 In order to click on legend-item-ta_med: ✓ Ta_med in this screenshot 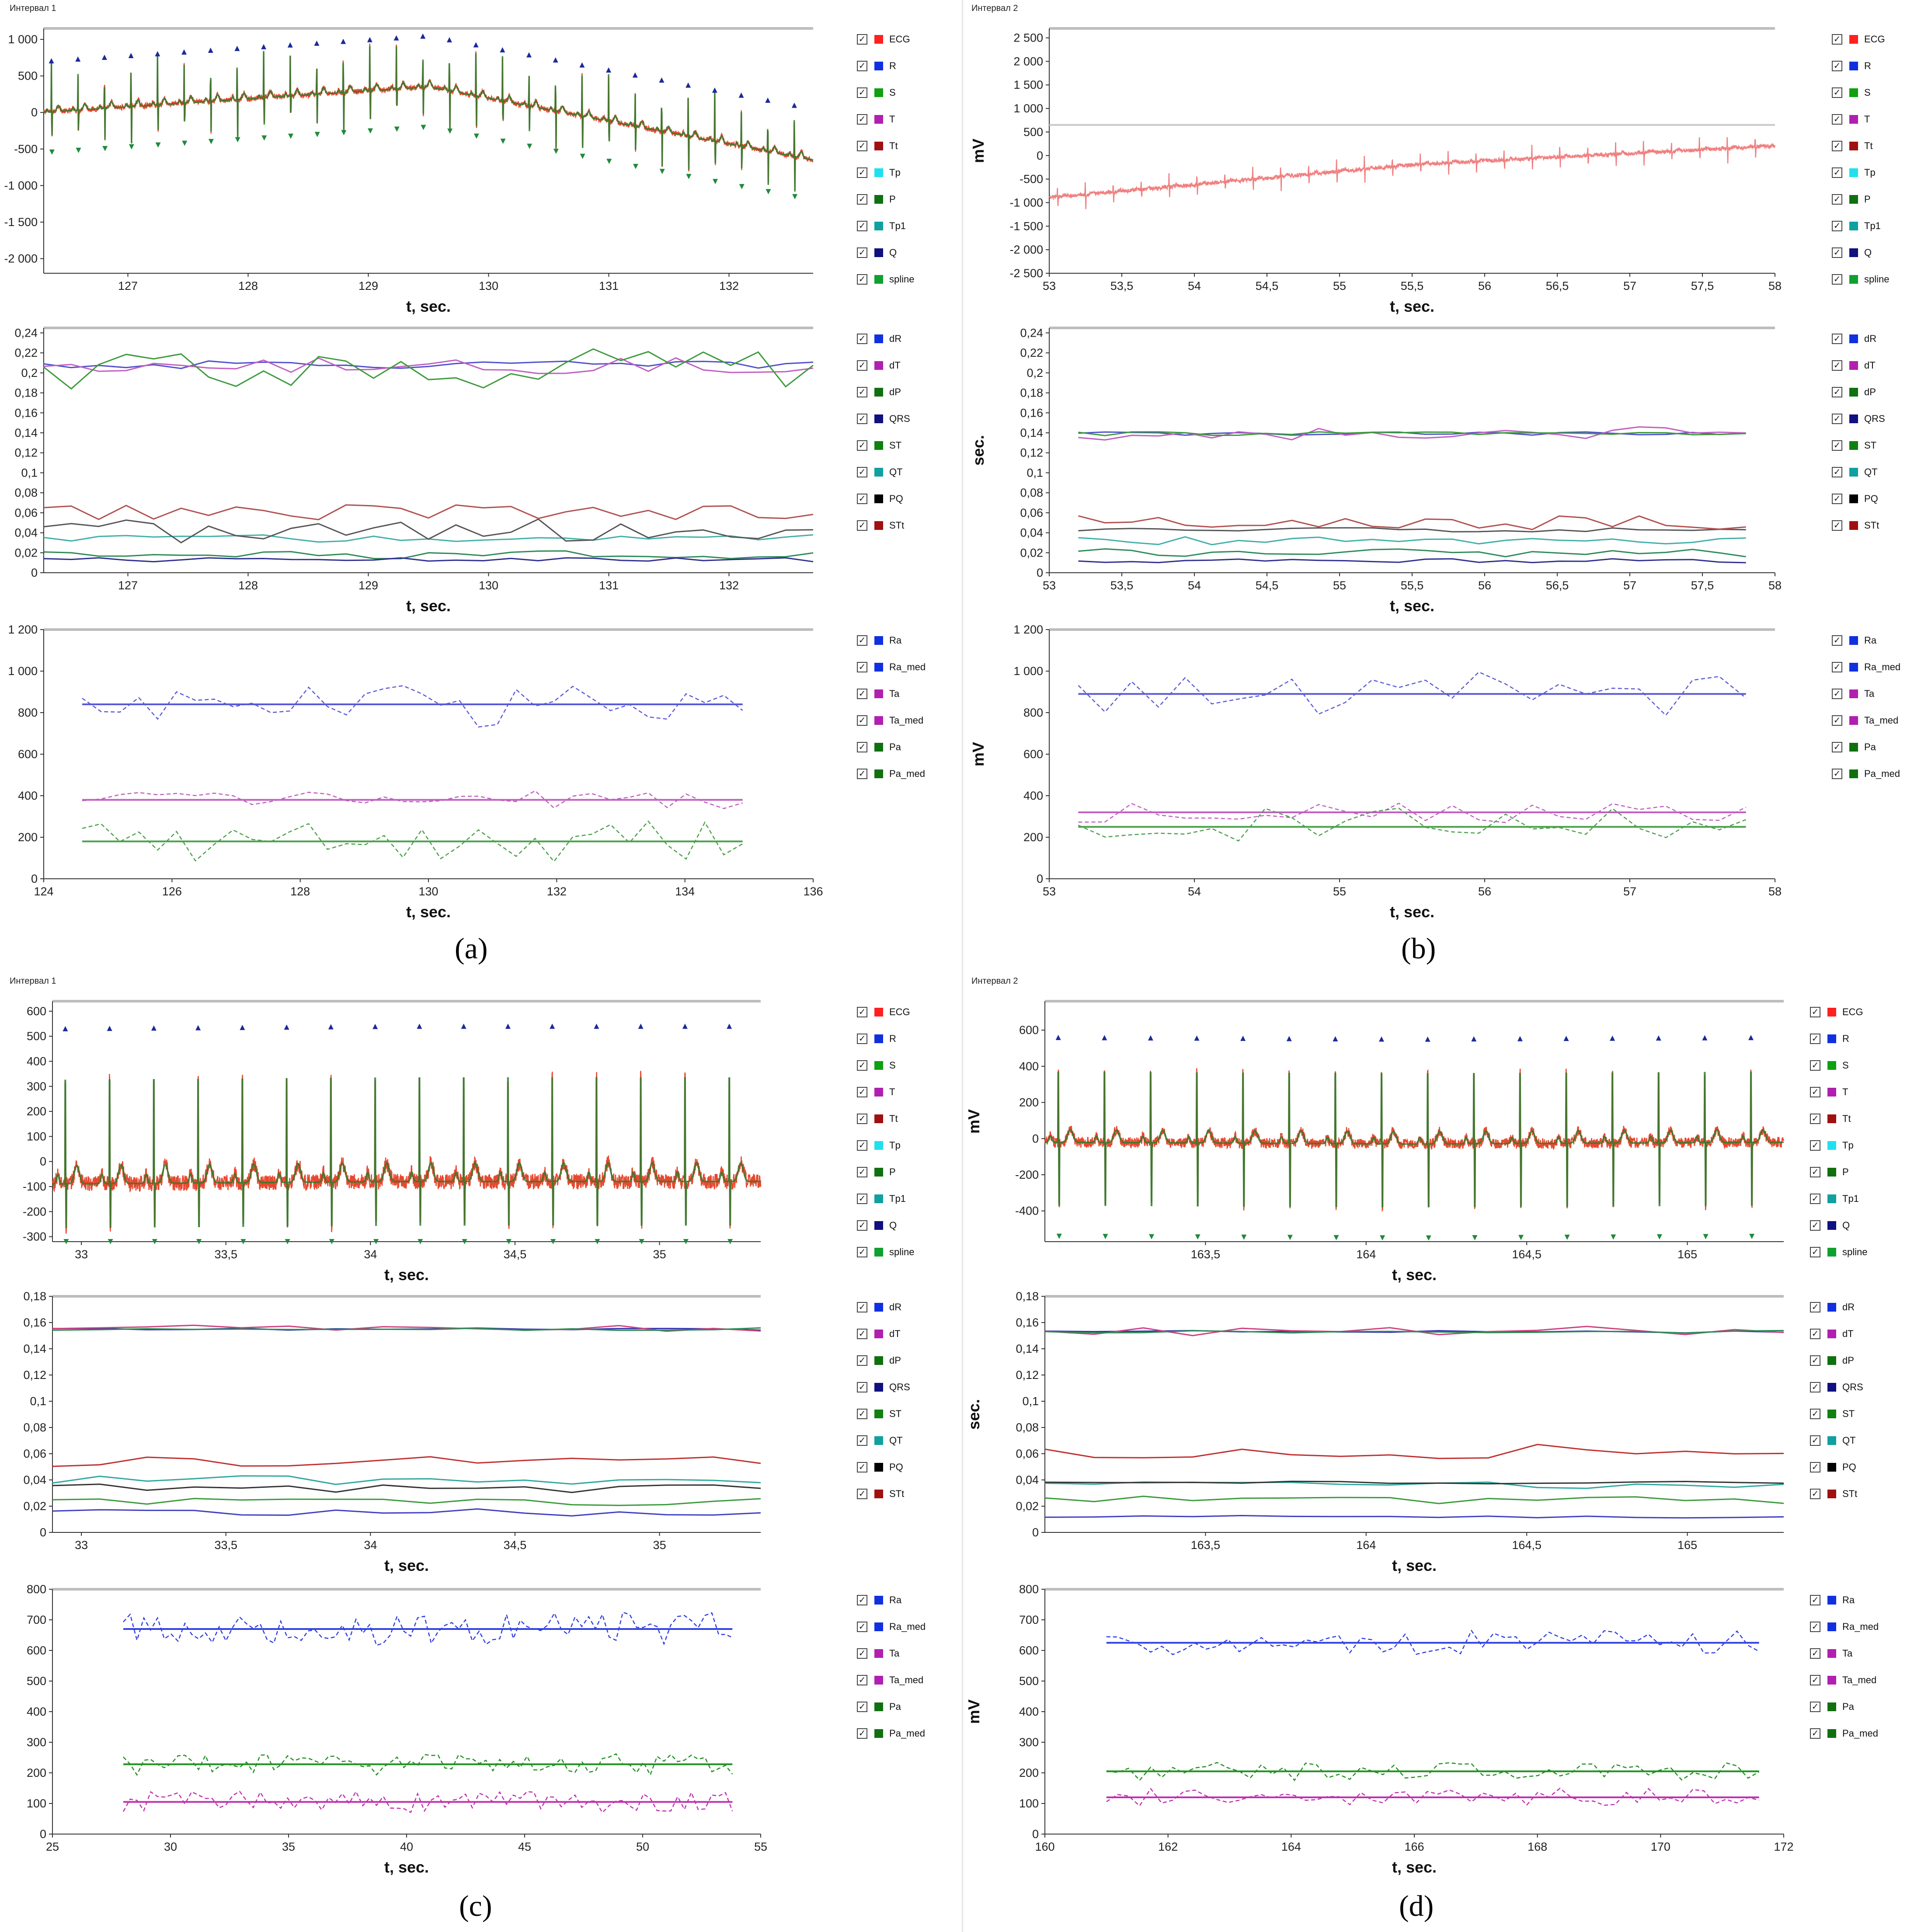, I will do `click(890, 1680)`.